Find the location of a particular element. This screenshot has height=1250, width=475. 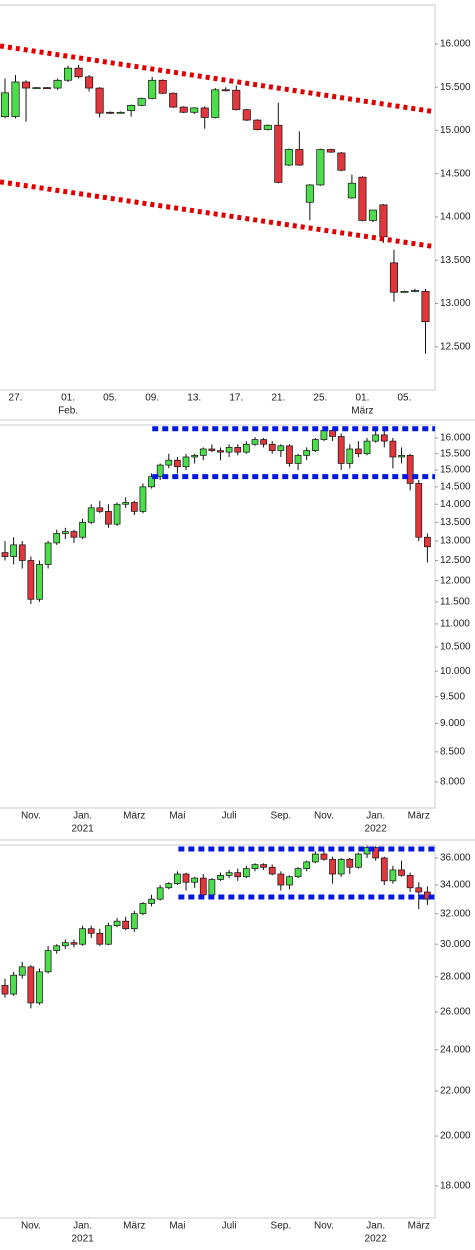

y-tick-label: 34.000 is located at coordinates (455, 885).